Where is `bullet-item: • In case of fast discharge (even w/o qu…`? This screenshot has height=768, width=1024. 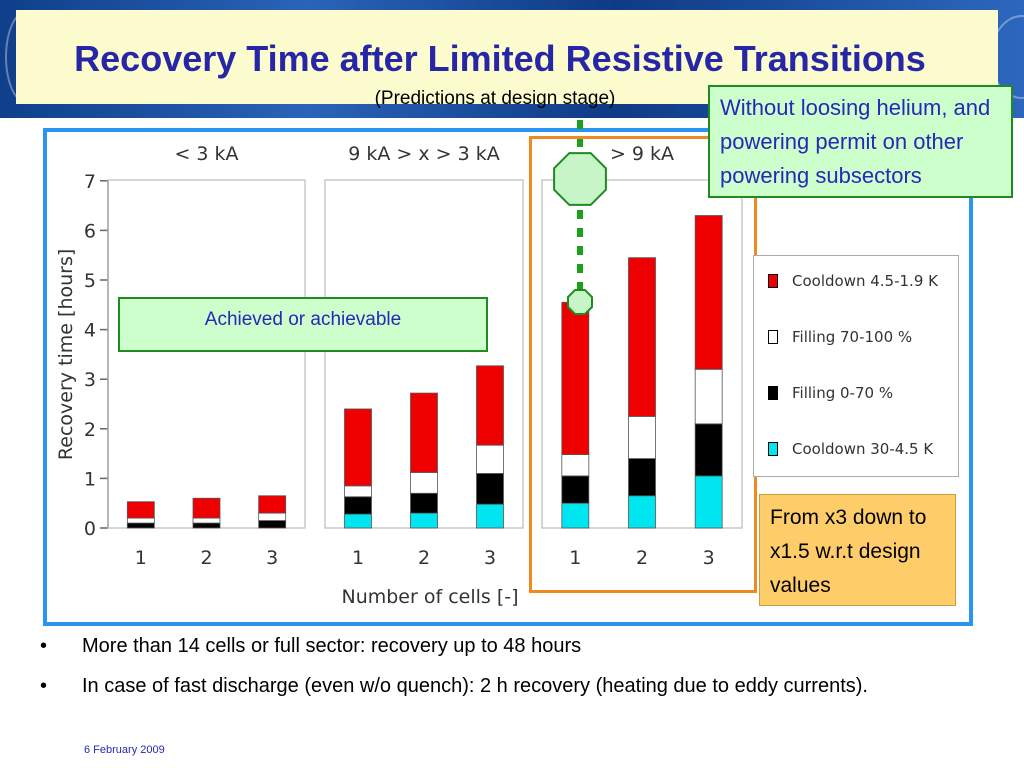
bullet-item: • In case of fast discharge (even w/o qu… is located at coordinates (530, 690).